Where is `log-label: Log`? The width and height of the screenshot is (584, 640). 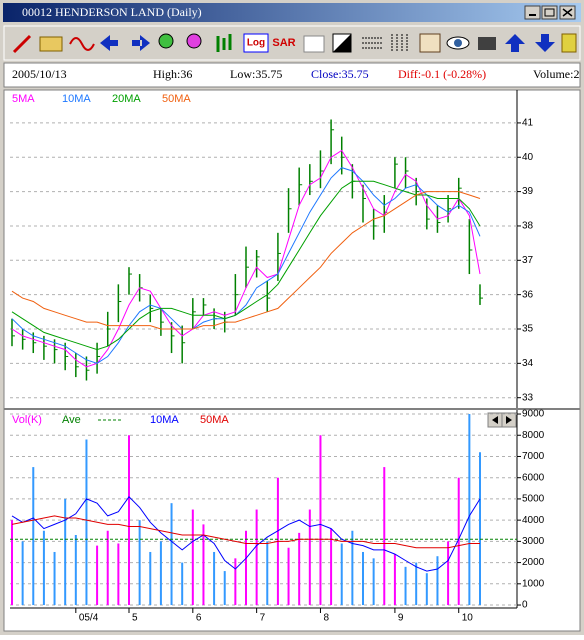 log-label: Log is located at coordinates (256, 43).